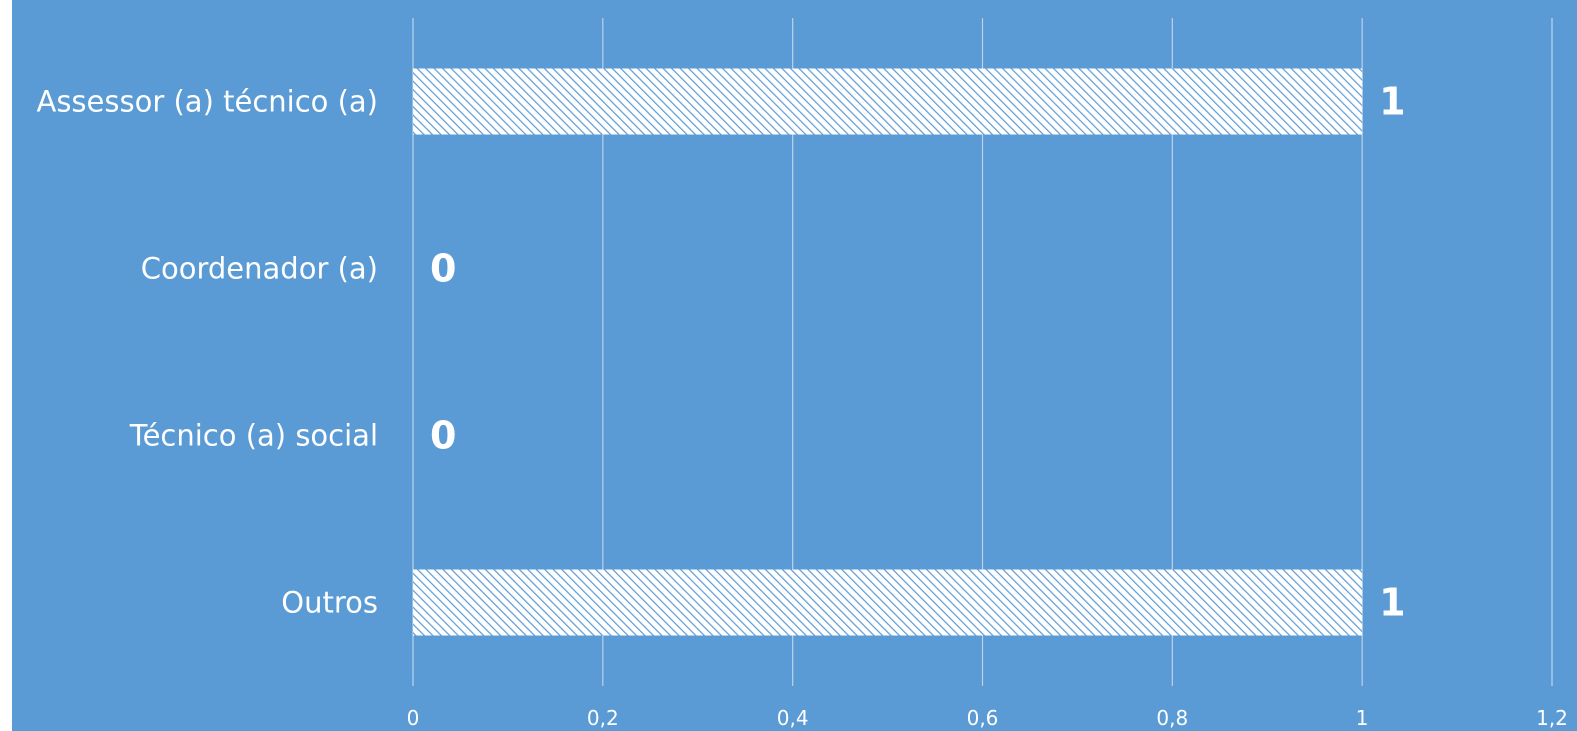  What do you see at coordinates (603, 718) in the screenshot?
I see `x-tick-label: 0,2` at bounding box center [603, 718].